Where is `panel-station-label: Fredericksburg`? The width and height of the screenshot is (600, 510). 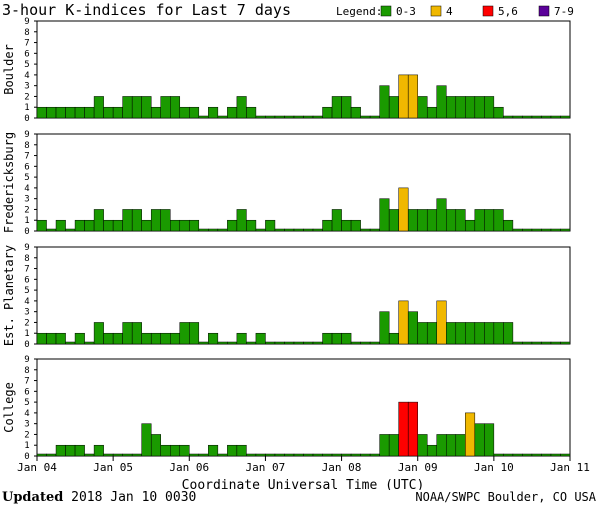
panel-station-label: Fredericksburg is located at coordinates (9, 182).